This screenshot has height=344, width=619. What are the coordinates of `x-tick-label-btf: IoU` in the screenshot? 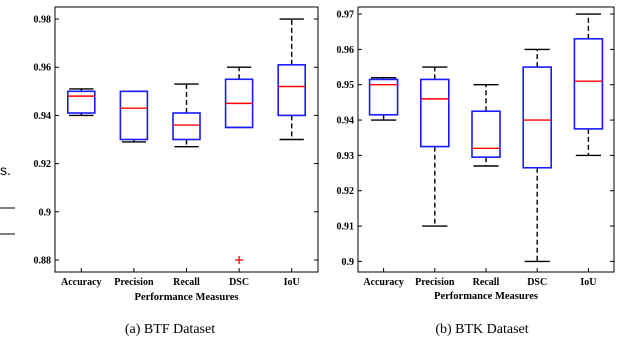 It's located at (292, 282).